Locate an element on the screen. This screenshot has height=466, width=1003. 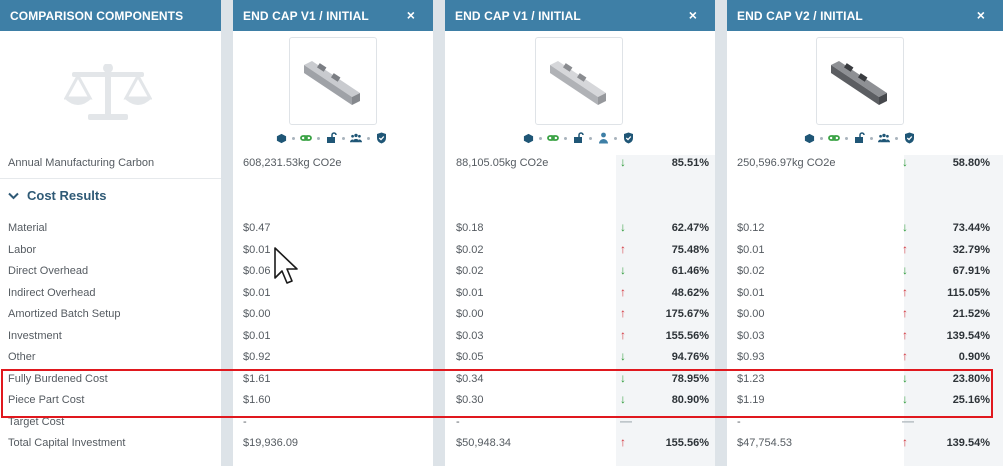
end-cap-part-image is located at coordinates (332, 83).